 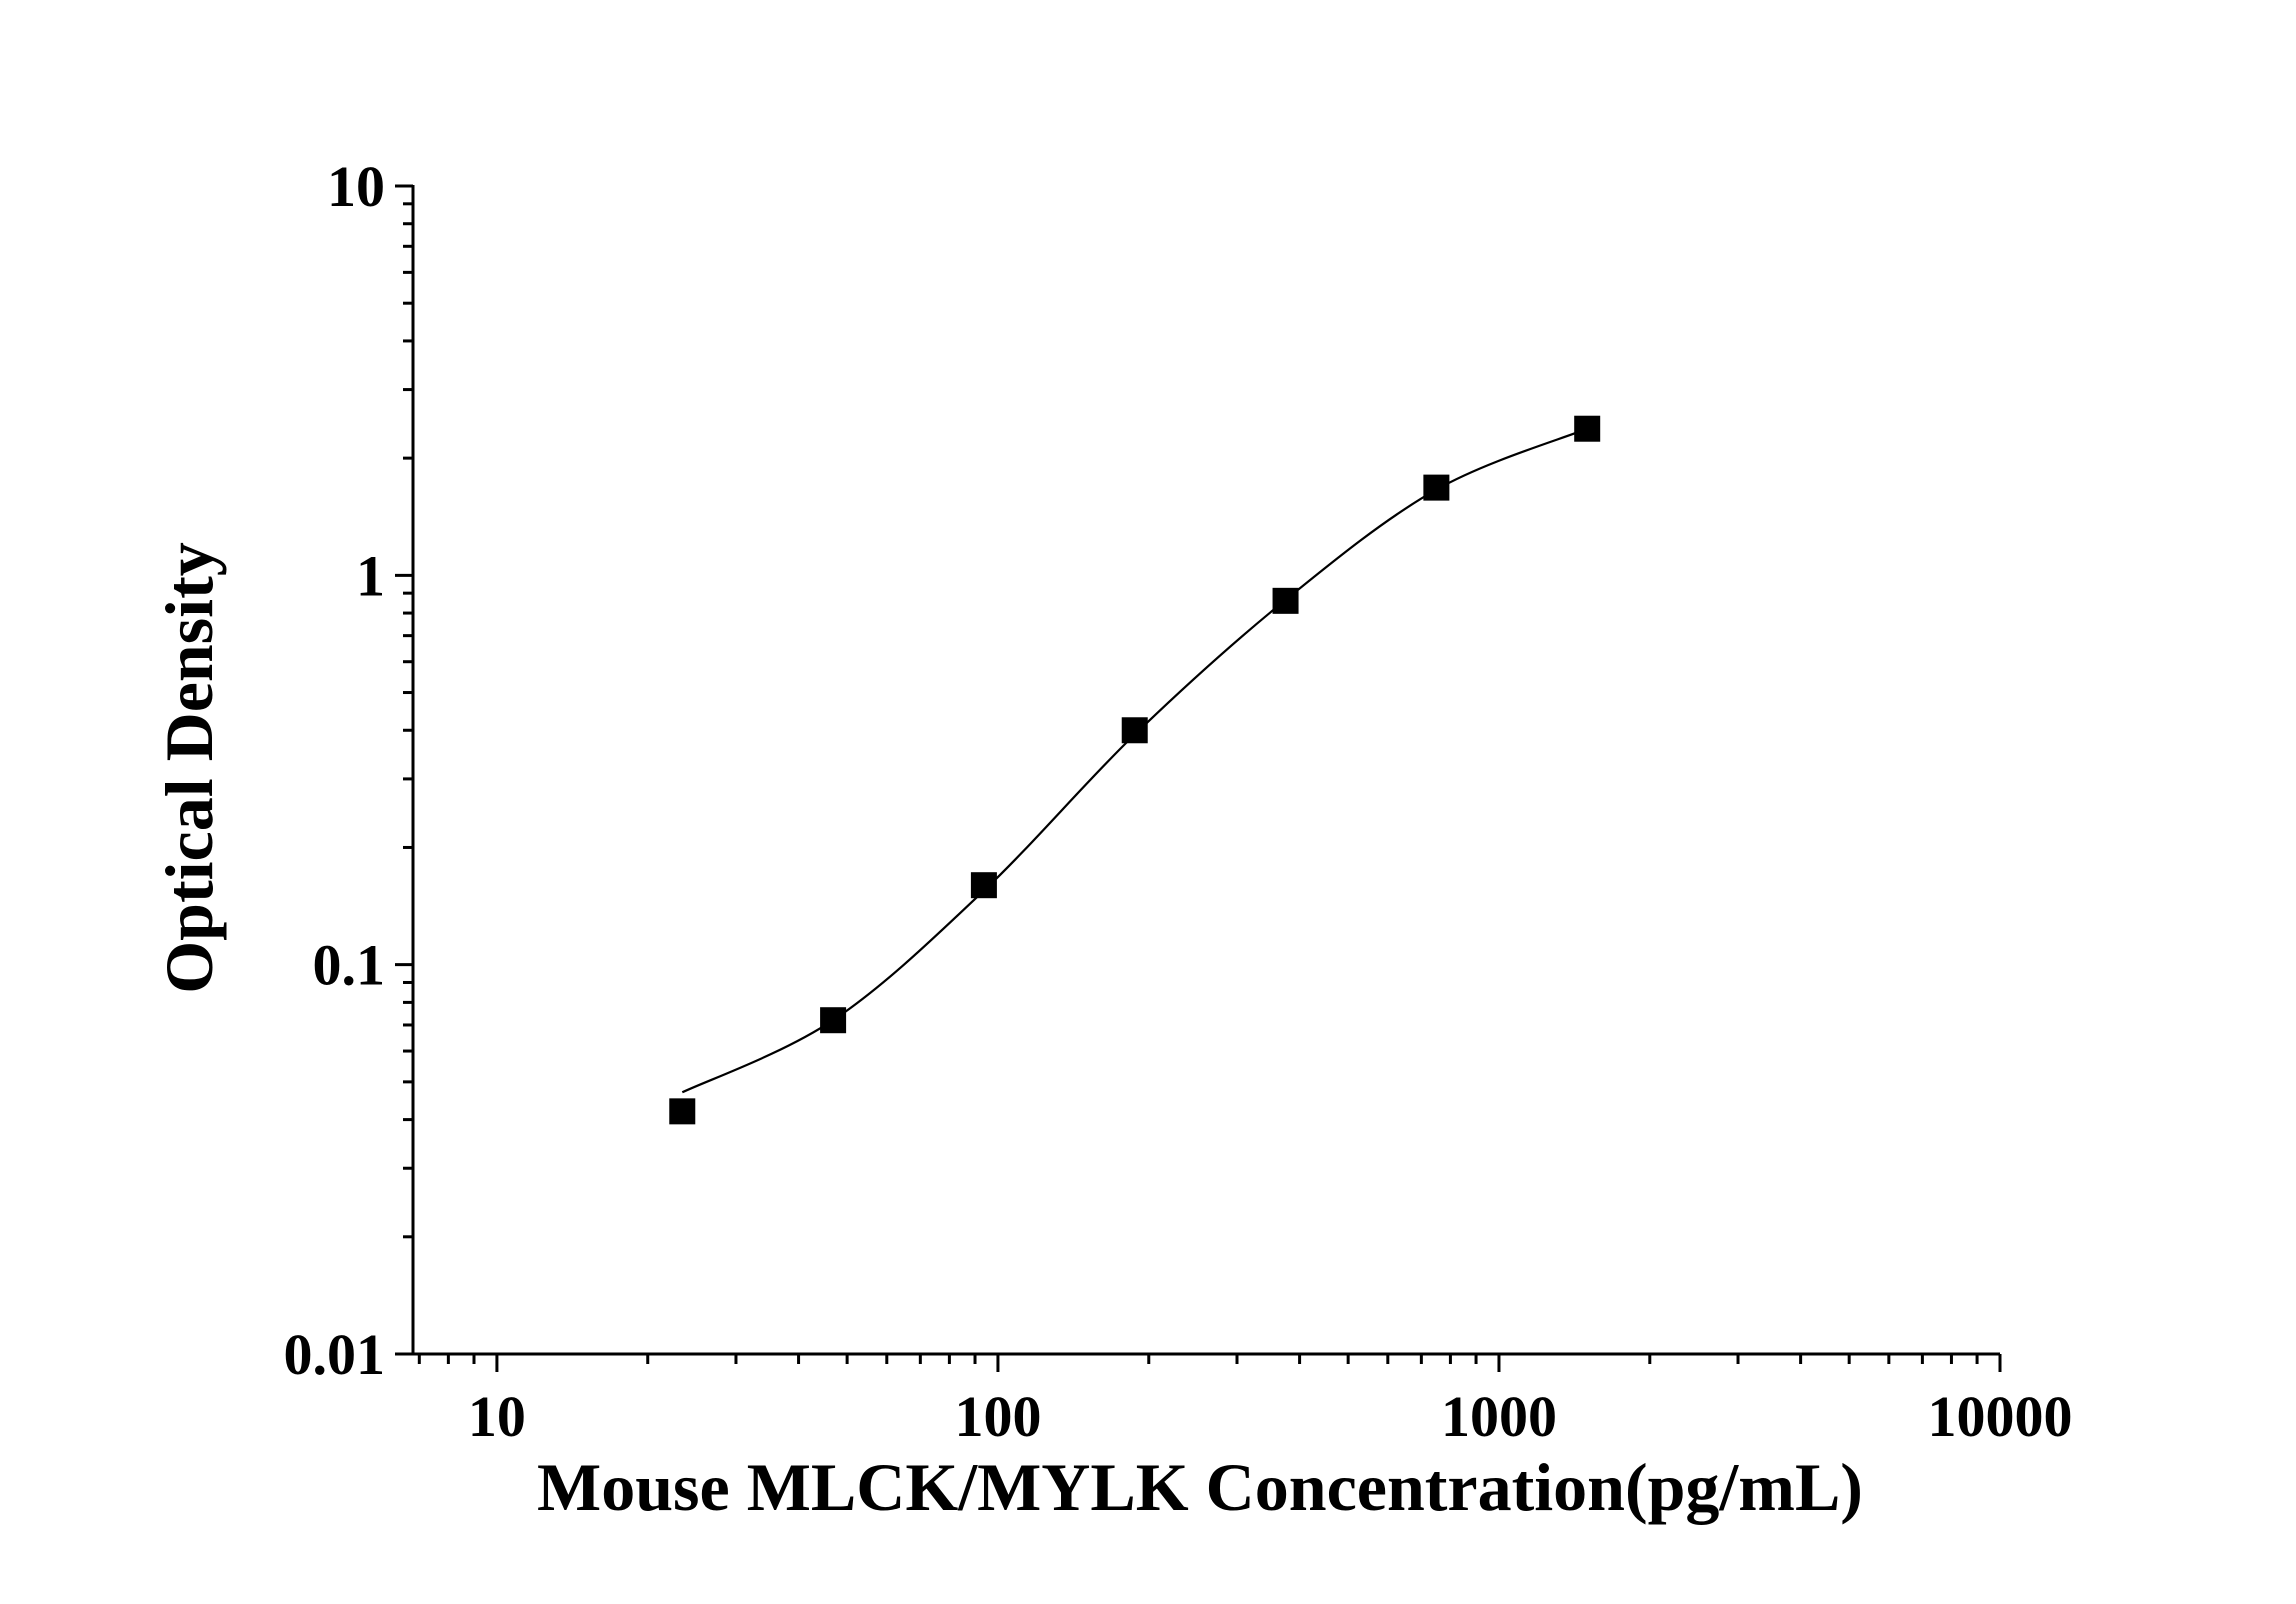 I want to click on y-tick-label: 0.01, so click(x=335, y=1354).